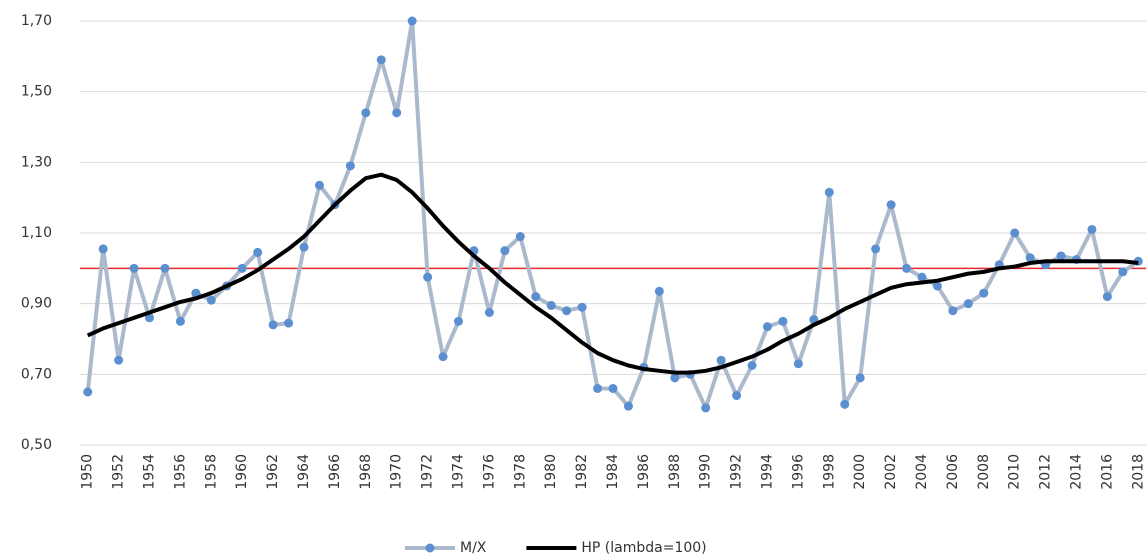 The height and width of the screenshot is (558, 1146). I want to click on x-tick-label: 2012, so click(1046, 472).